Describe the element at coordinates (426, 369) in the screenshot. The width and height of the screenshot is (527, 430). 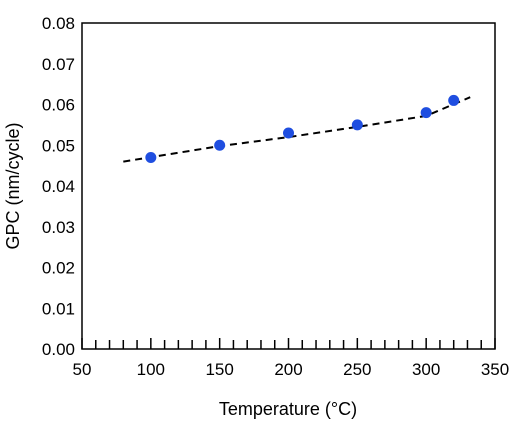
I see `x-tick-label: 300` at that location.